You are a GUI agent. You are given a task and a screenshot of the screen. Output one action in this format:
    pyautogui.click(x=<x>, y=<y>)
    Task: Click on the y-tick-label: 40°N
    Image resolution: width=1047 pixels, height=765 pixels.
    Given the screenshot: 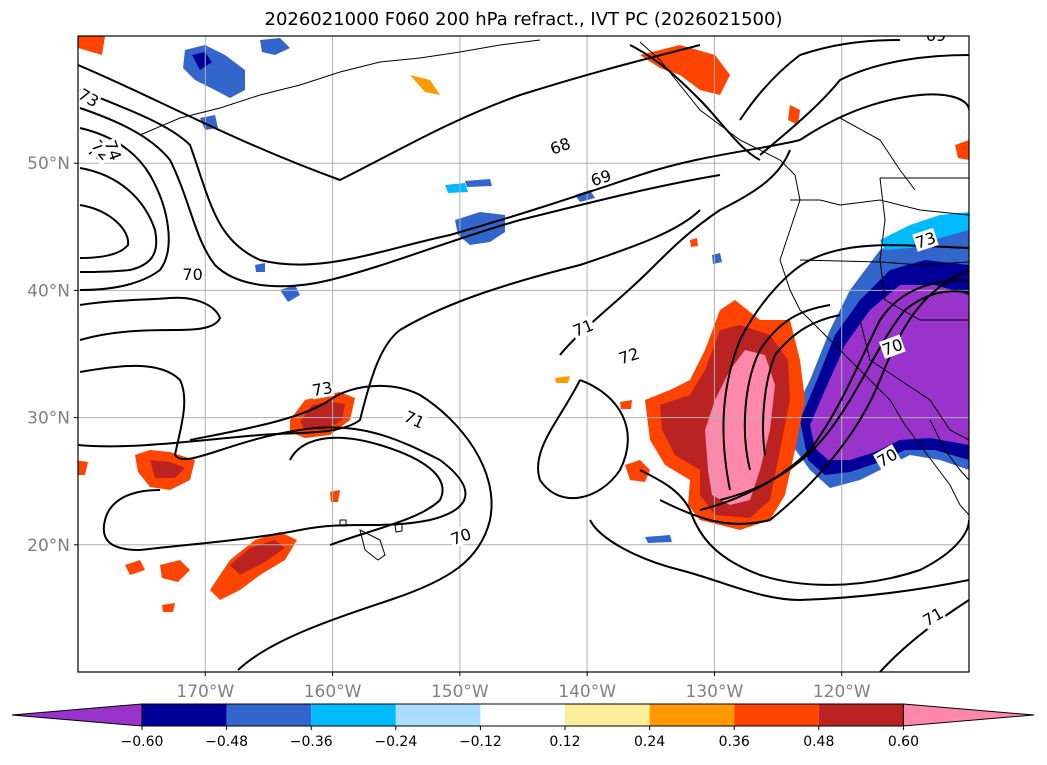 What is the action you would take?
    pyautogui.click(x=48, y=291)
    